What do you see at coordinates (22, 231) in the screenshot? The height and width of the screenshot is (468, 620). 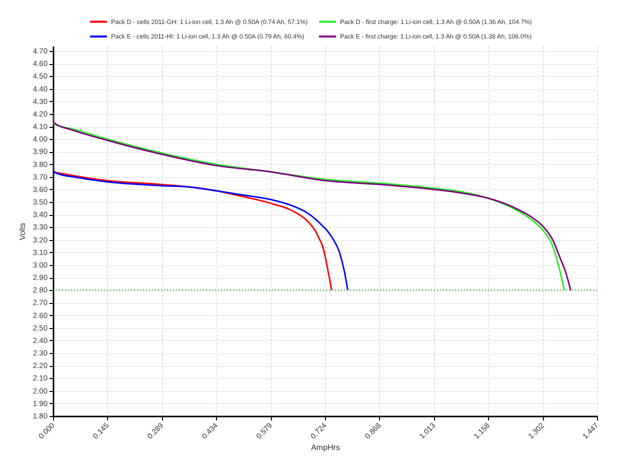 I see `y-axis-title: Volts` at bounding box center [22, 231].